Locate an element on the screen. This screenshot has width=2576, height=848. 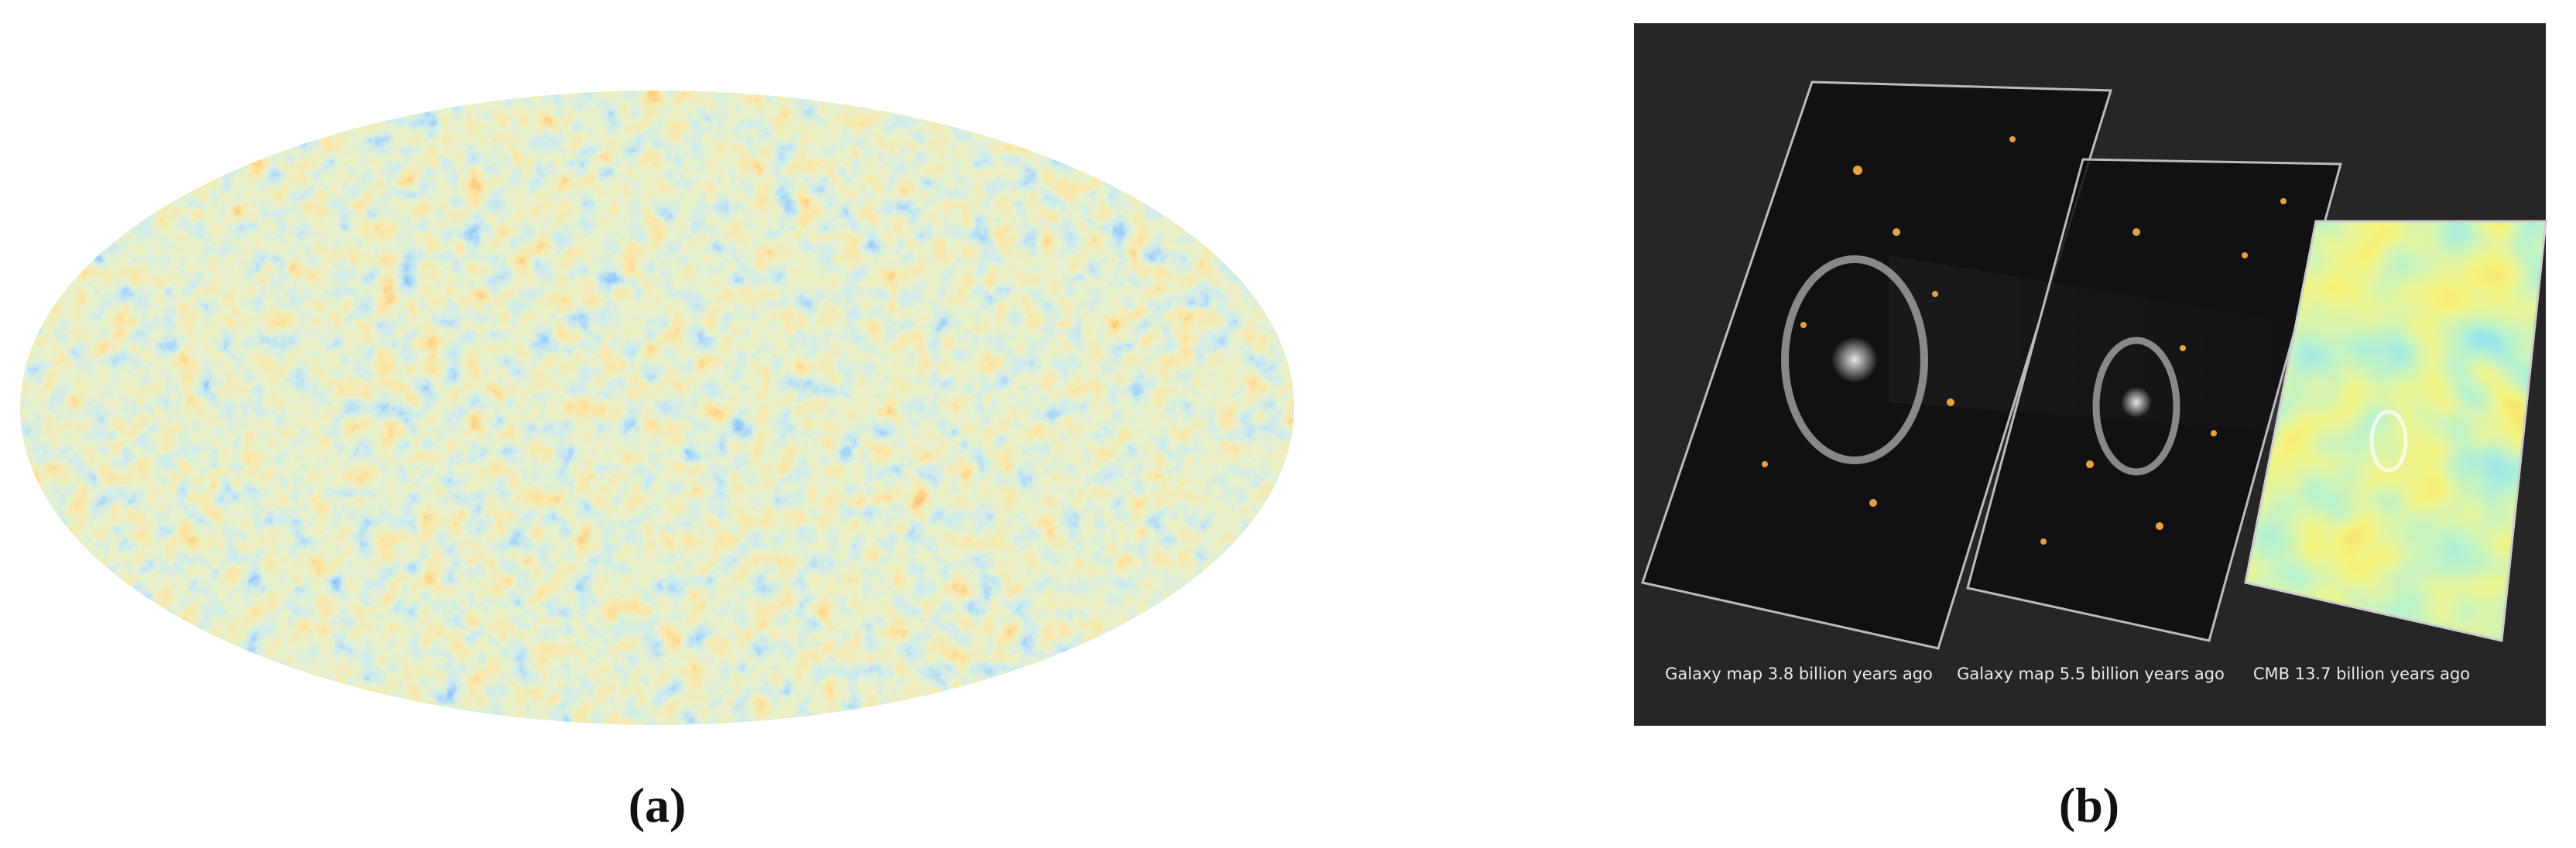
panel-label: (b) is located at coordinates (2089, 805).